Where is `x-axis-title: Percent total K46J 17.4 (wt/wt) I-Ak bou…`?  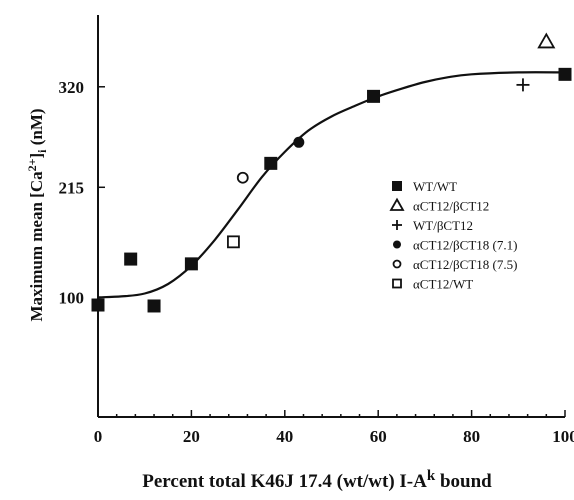 x-axis-title: Percent total K46J 17.4 (wt/wt) I-Ak bou… is located at coordinates (317, 480).